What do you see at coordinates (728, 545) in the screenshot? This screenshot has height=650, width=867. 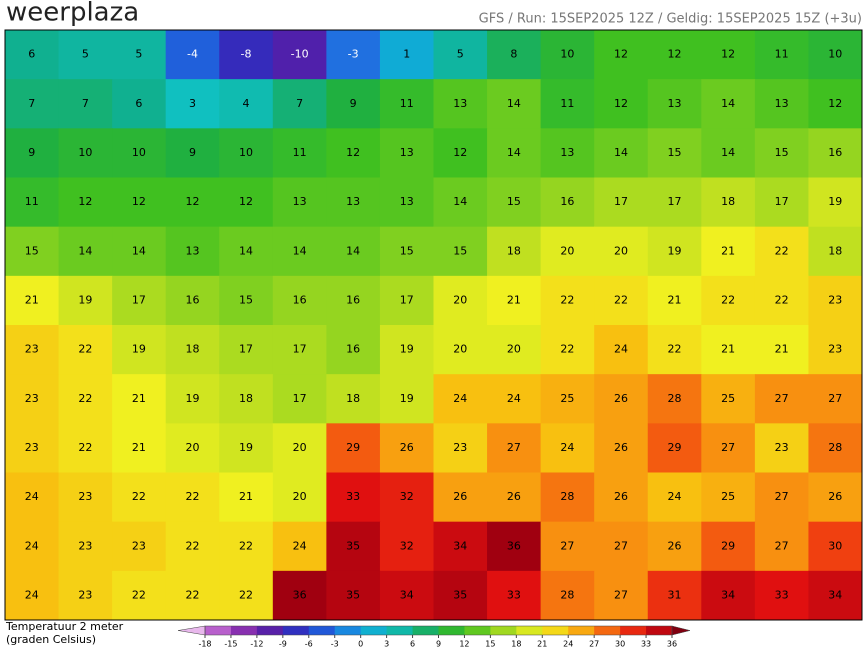 I see `temperature-label: 29` at bounding box center [728, 545].